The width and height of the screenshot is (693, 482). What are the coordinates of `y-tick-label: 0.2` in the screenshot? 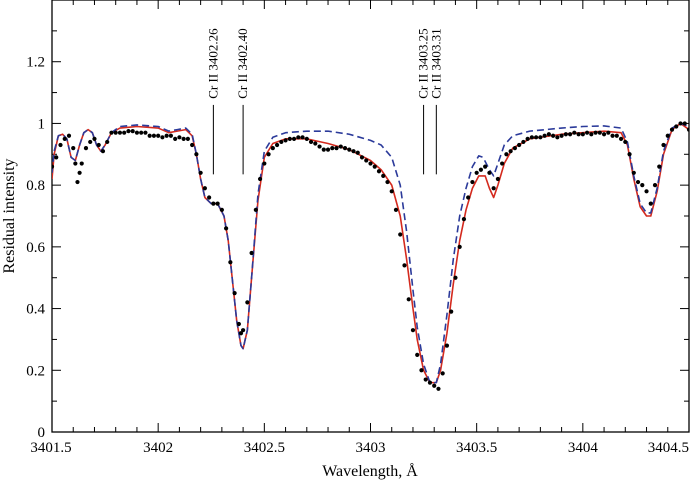 It's located at (35, 371).